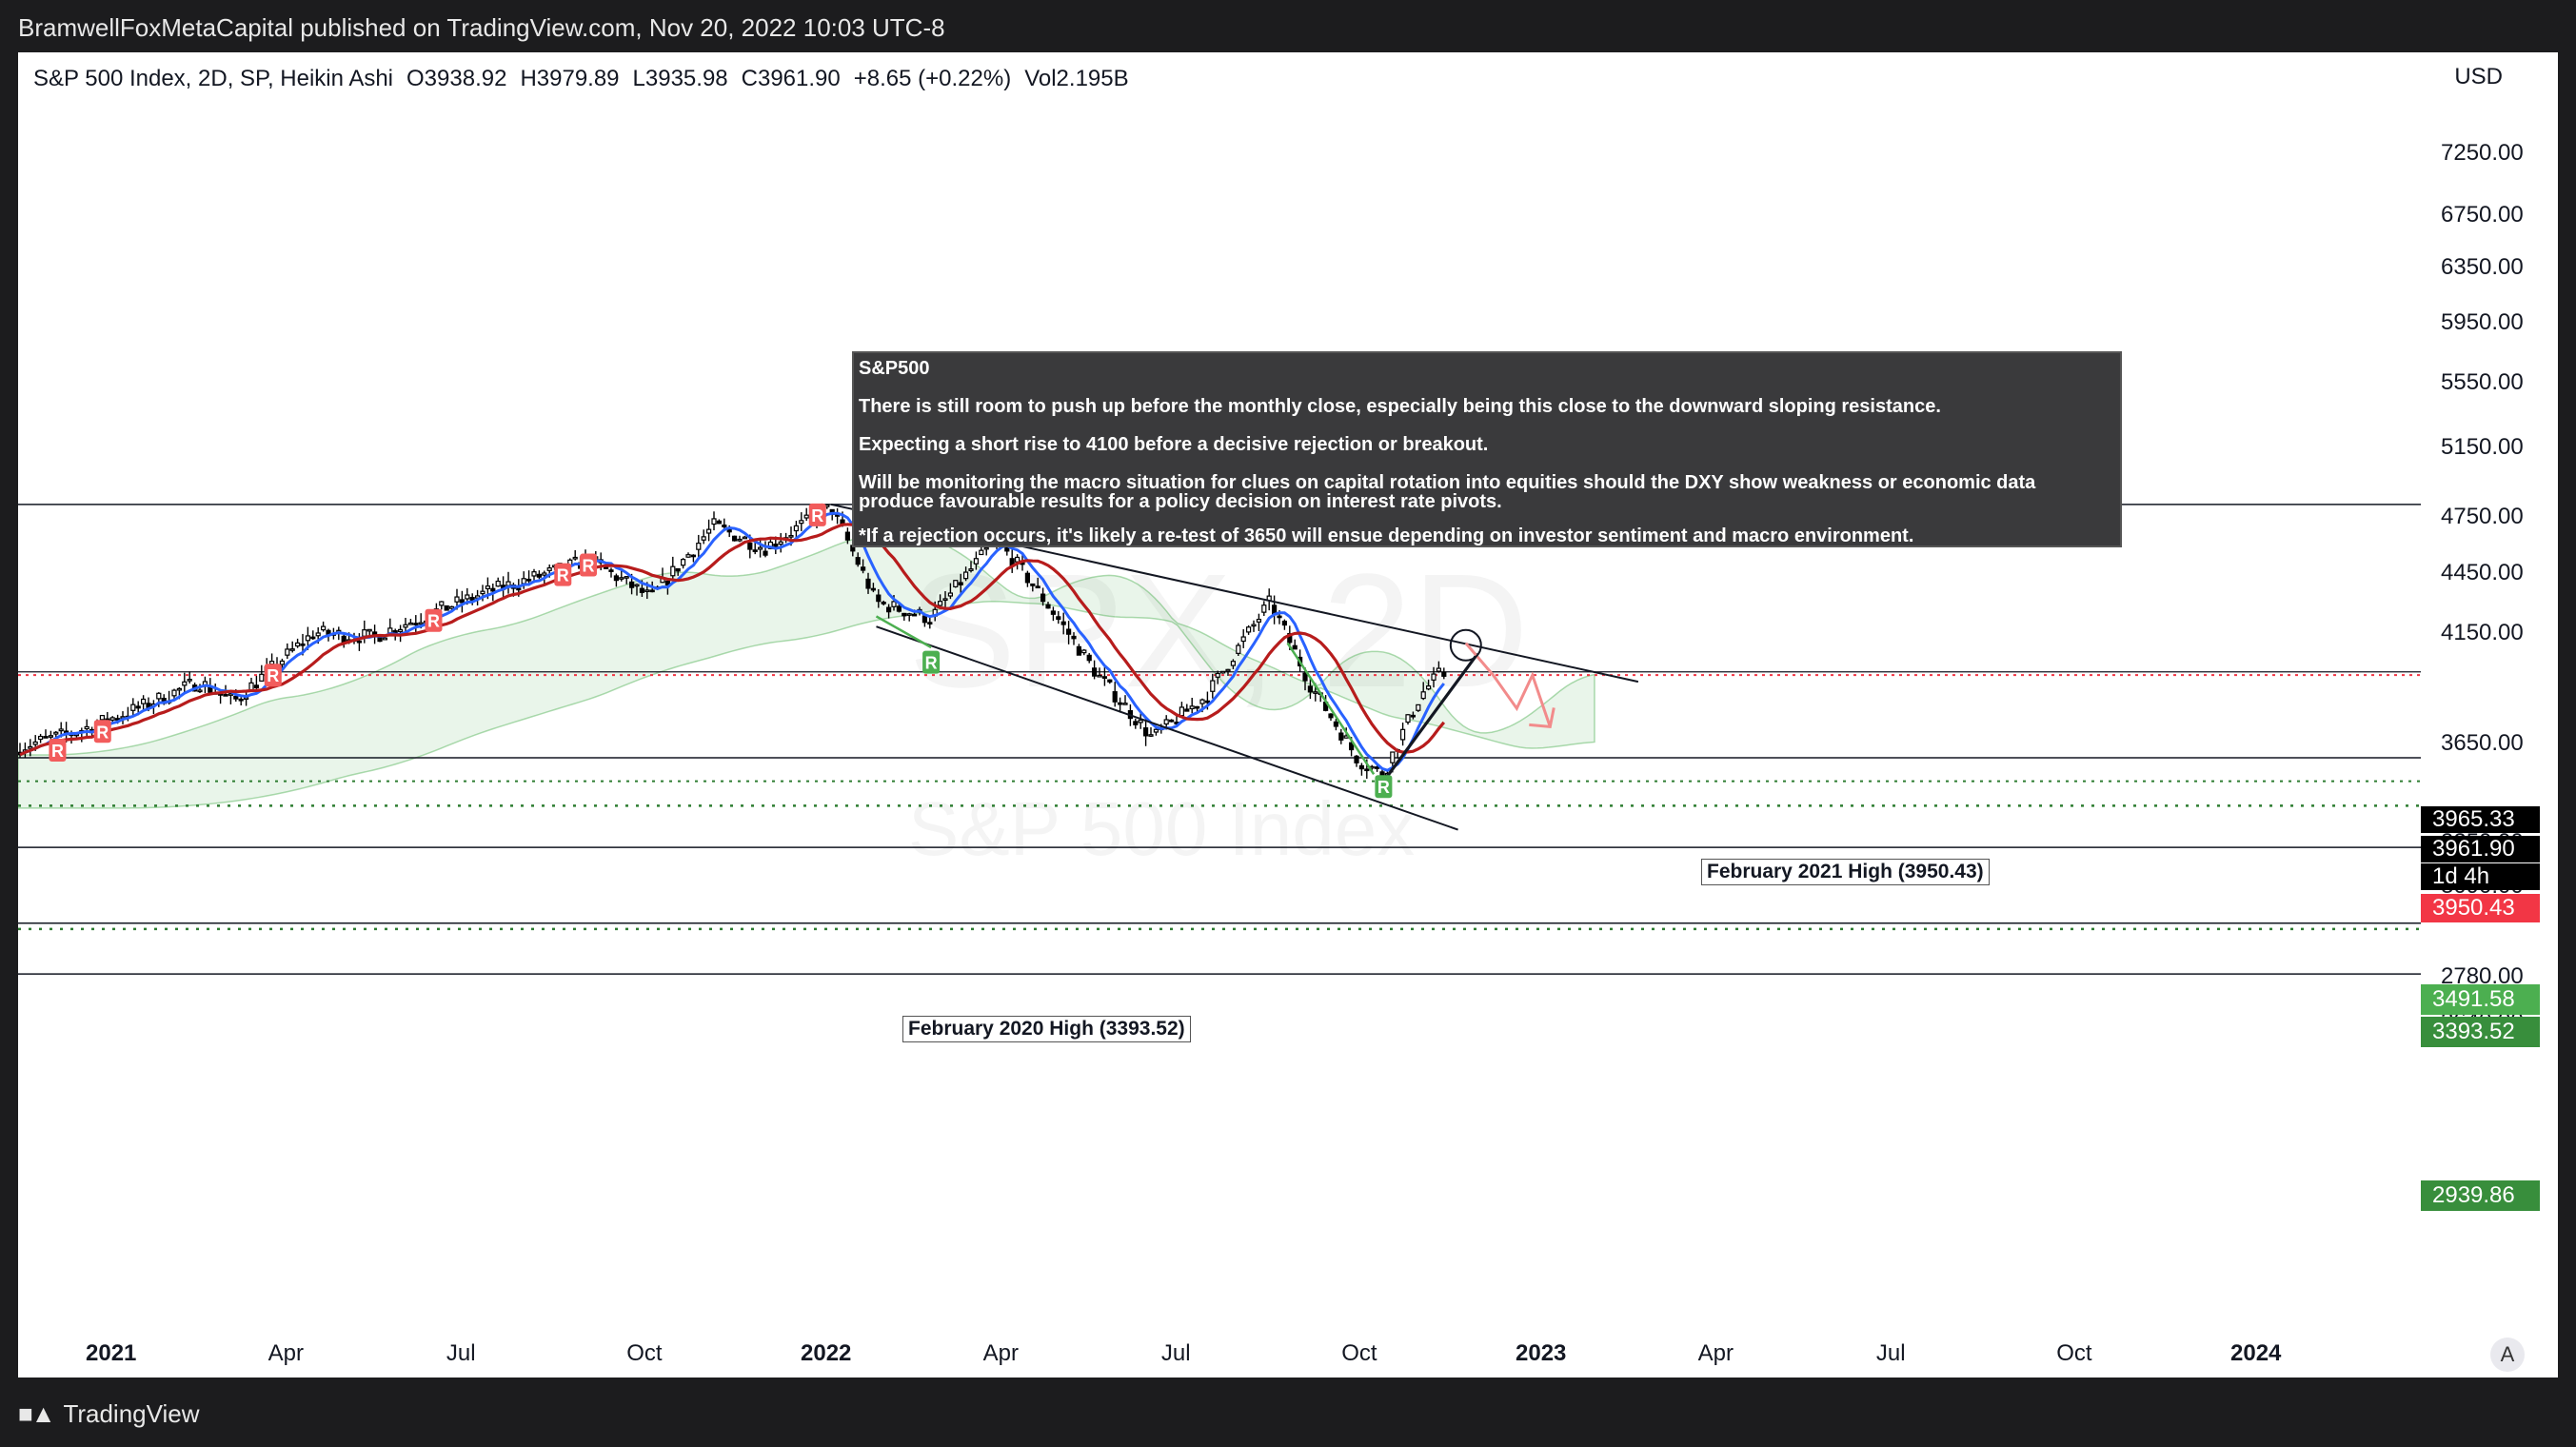 Image resolution: width=2576 pixels, height=1447 pixels. I want to click on blue-line, so click(732, 641).